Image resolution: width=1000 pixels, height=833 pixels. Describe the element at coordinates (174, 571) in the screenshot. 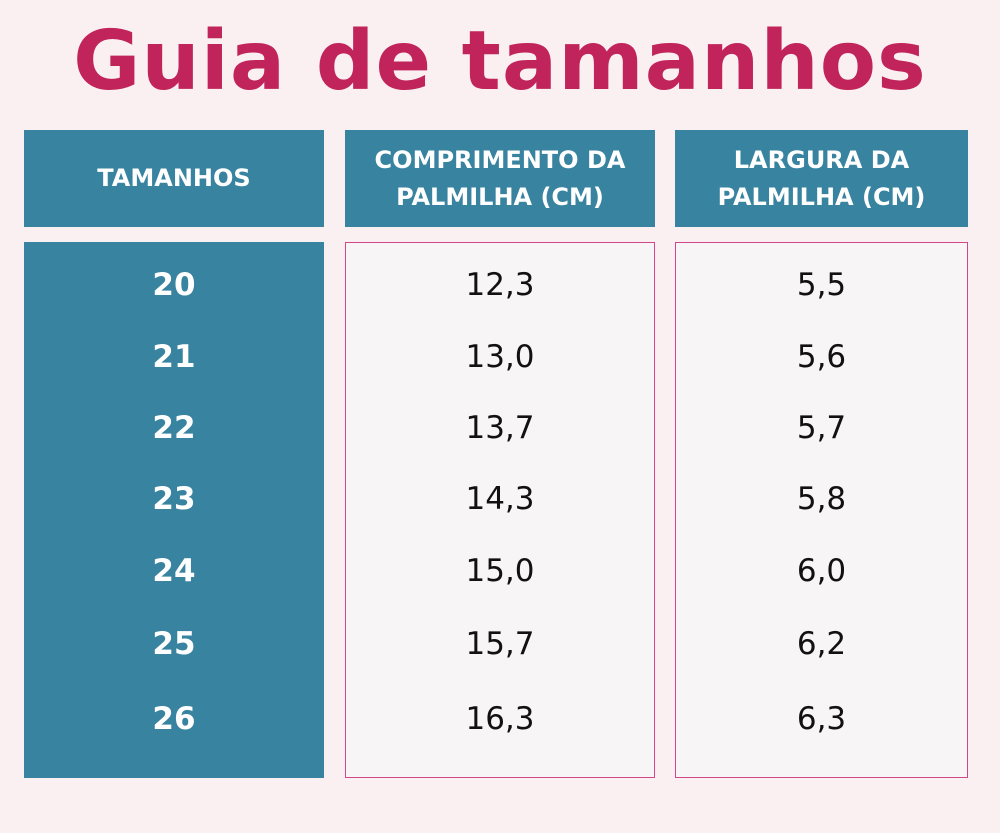

I see `size-cell: 24` at that location.